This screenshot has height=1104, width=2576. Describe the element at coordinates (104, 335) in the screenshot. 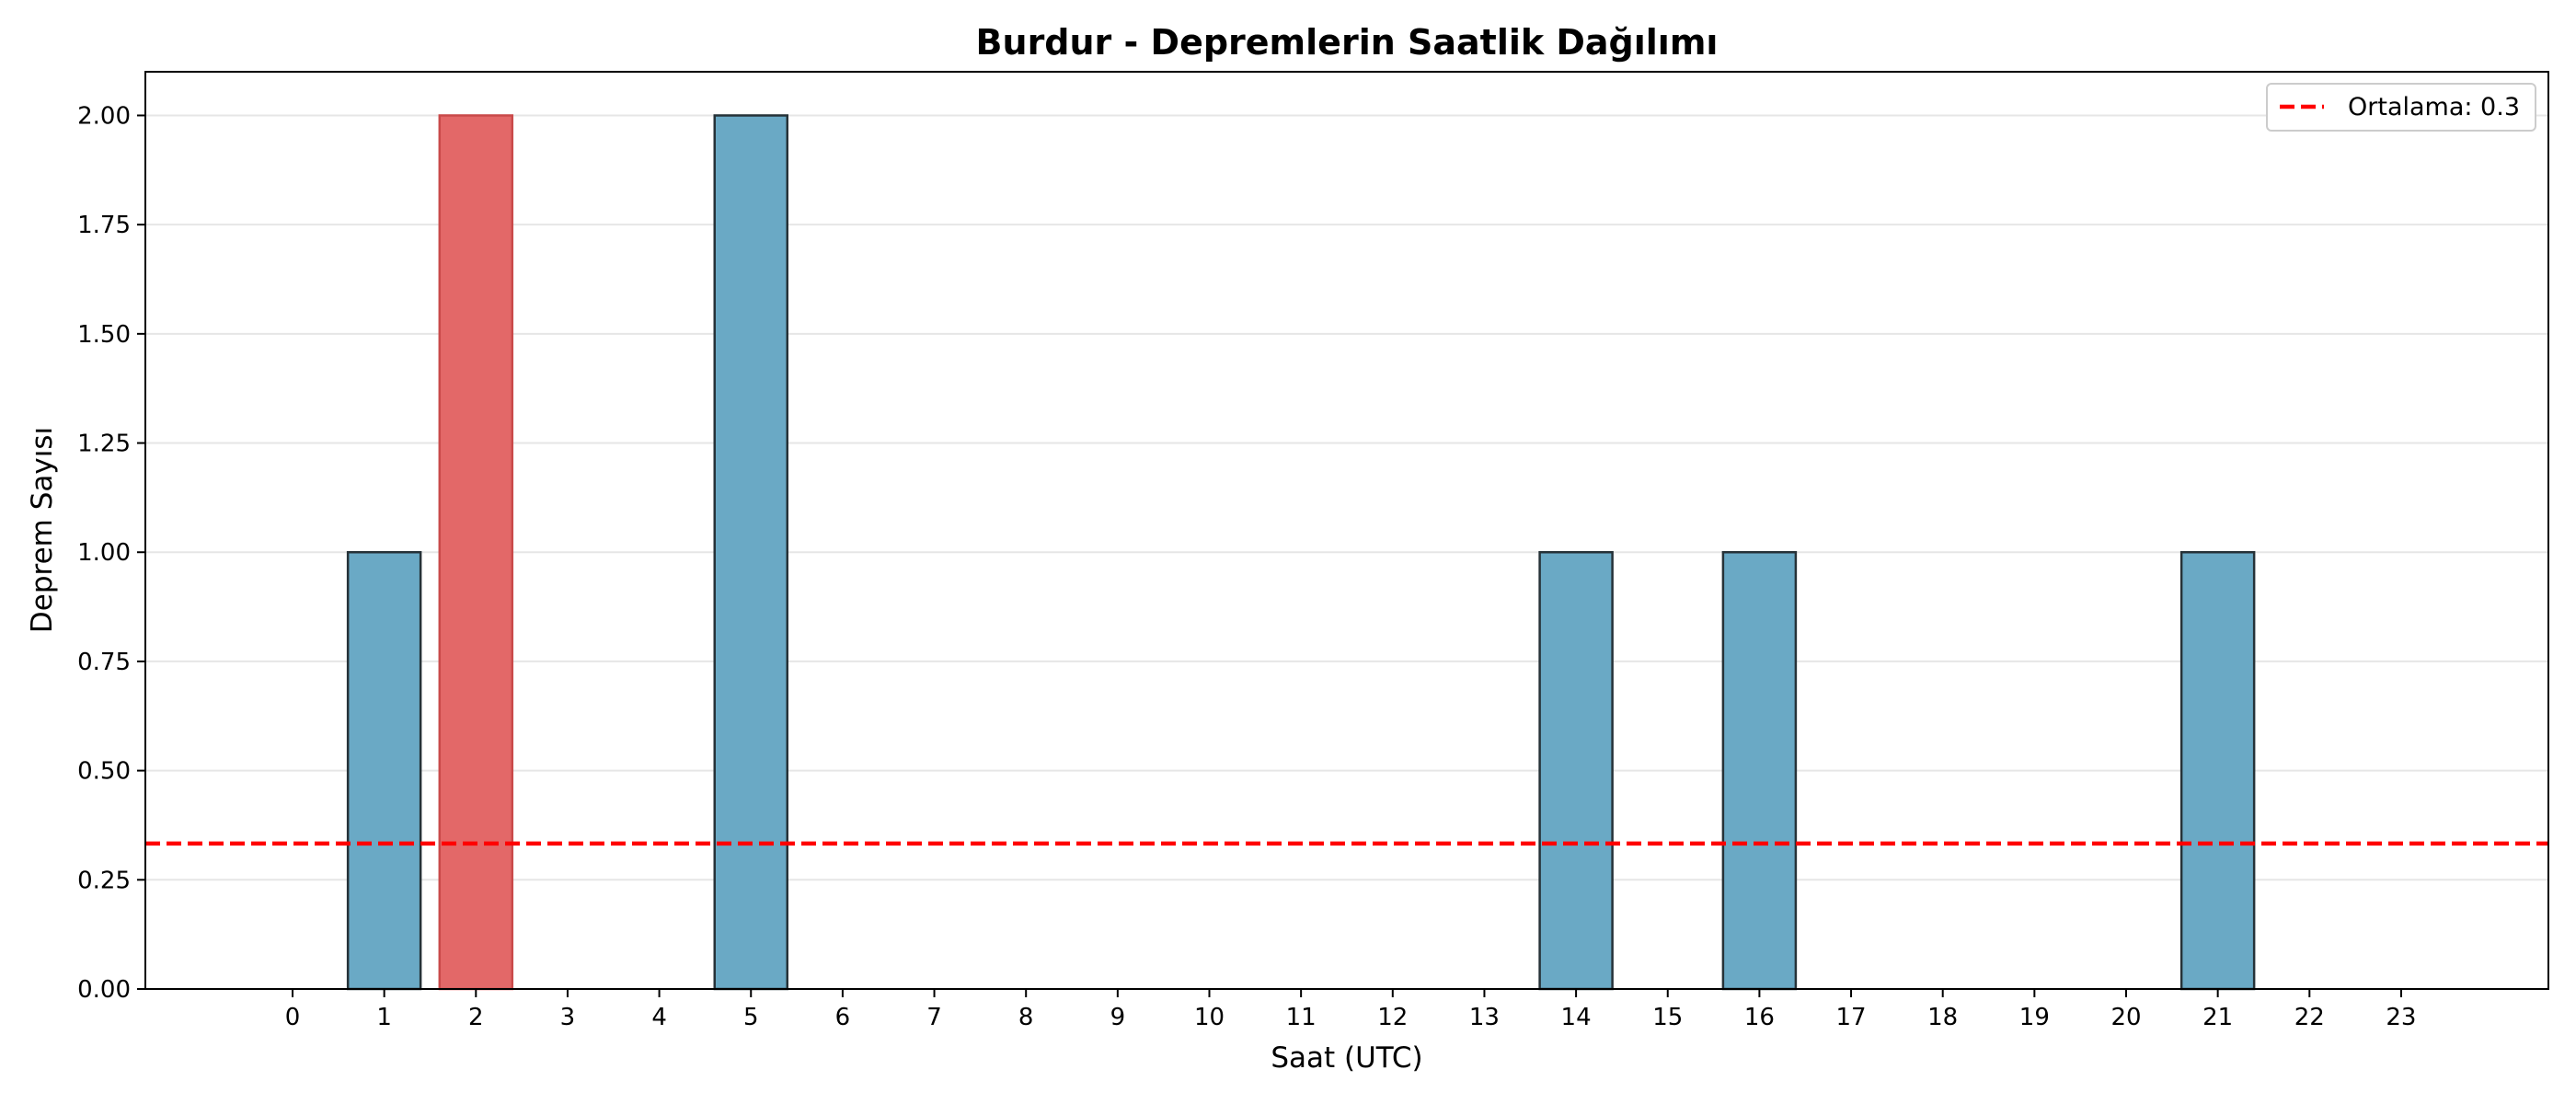

I see `y-tick-label: 1.50` at that location.